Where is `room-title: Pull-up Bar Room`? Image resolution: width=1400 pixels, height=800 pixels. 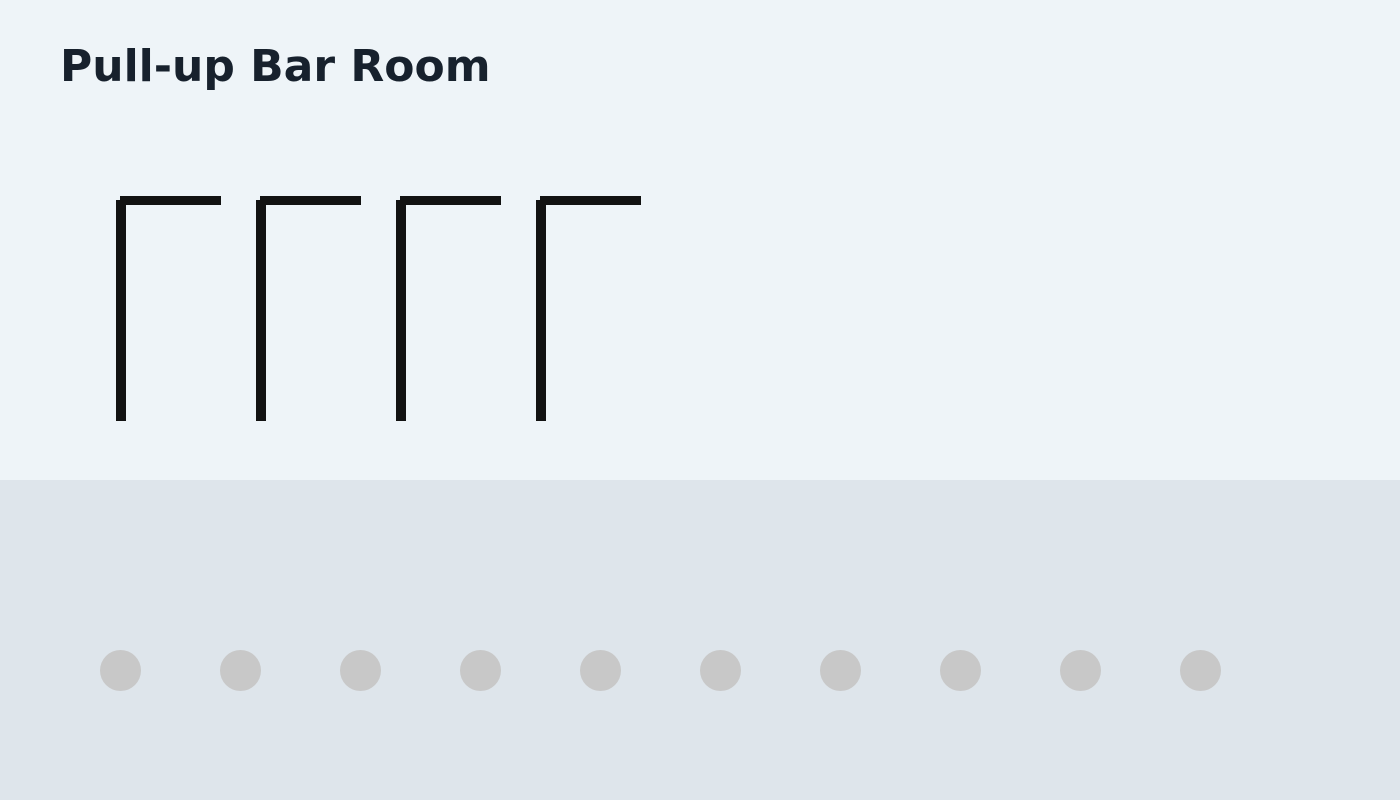 room-title: Pull-up Bar Room is located at coordinates (275, 66).